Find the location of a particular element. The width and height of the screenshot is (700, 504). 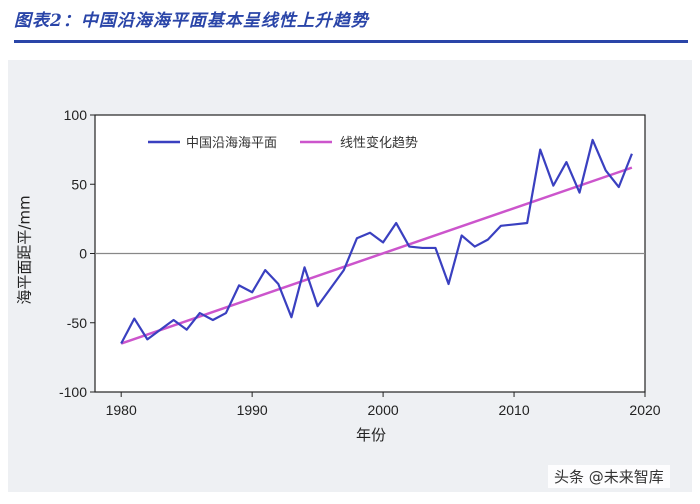

x-tick-label: 2010 is located at coordinates (513, 410).